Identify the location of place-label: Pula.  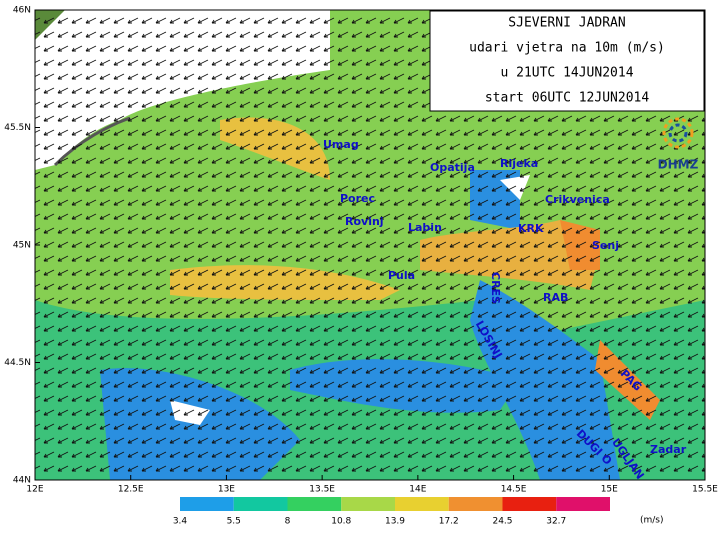
(401, 275).